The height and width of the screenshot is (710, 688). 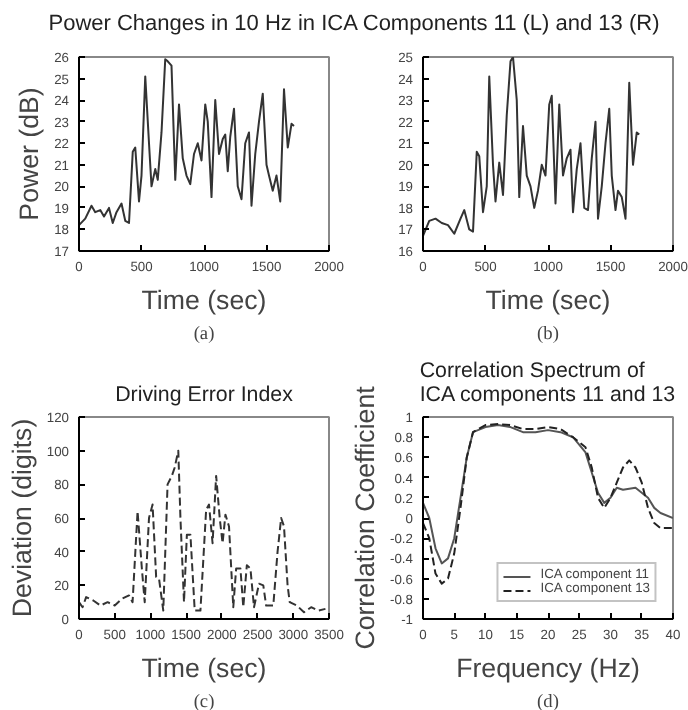 What do you see at coordinates (204, 335) in the screenshot?
I see `text: (a)` at bounding box center [204, 335].